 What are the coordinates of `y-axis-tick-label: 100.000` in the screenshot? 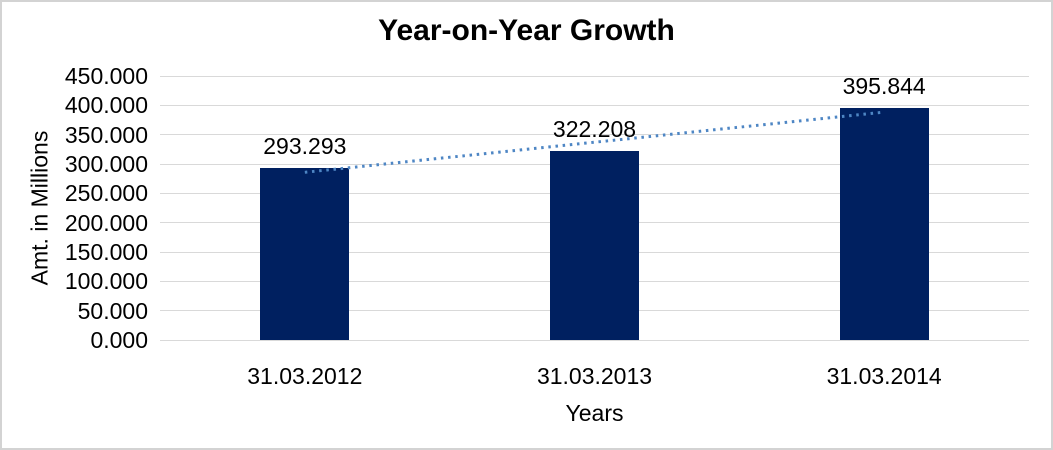 It's located at (106, 281).